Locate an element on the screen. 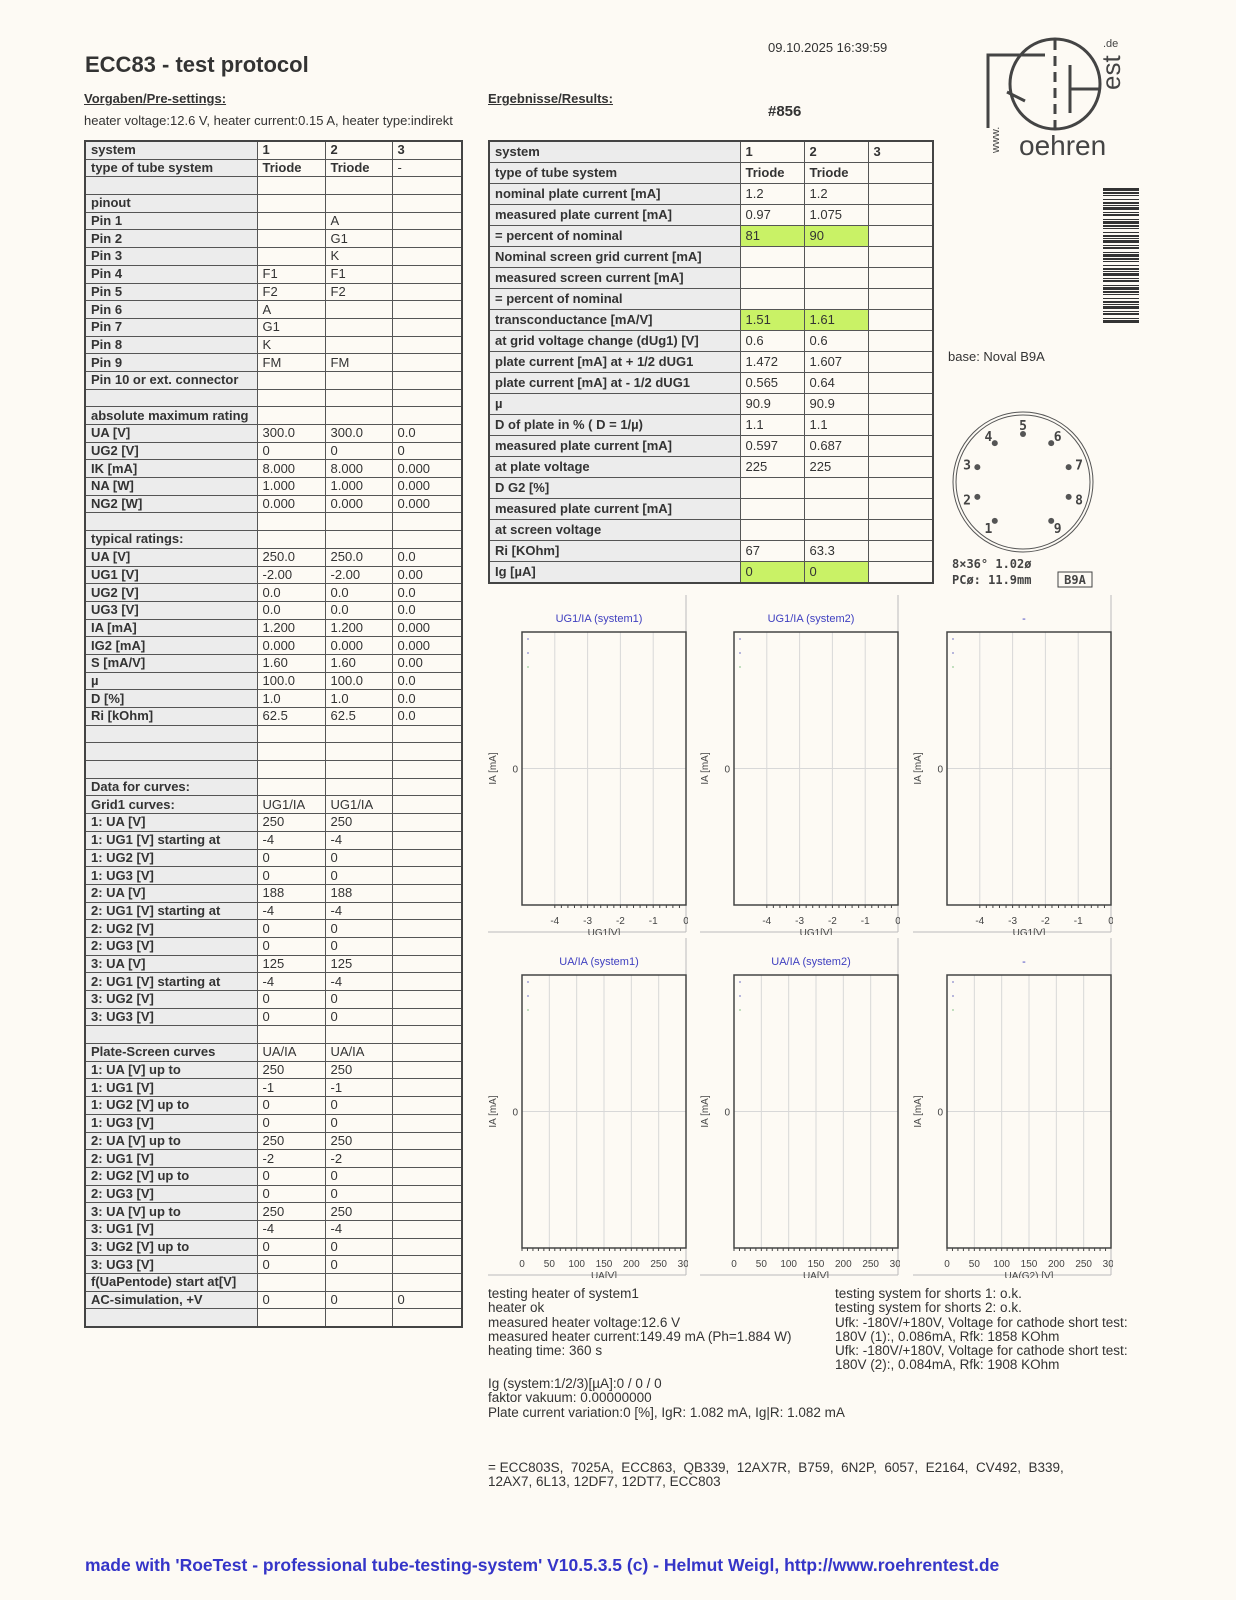 This screenshot has width=1236, height=1600. cell-value: F1 is located at coordinates (291, 274).